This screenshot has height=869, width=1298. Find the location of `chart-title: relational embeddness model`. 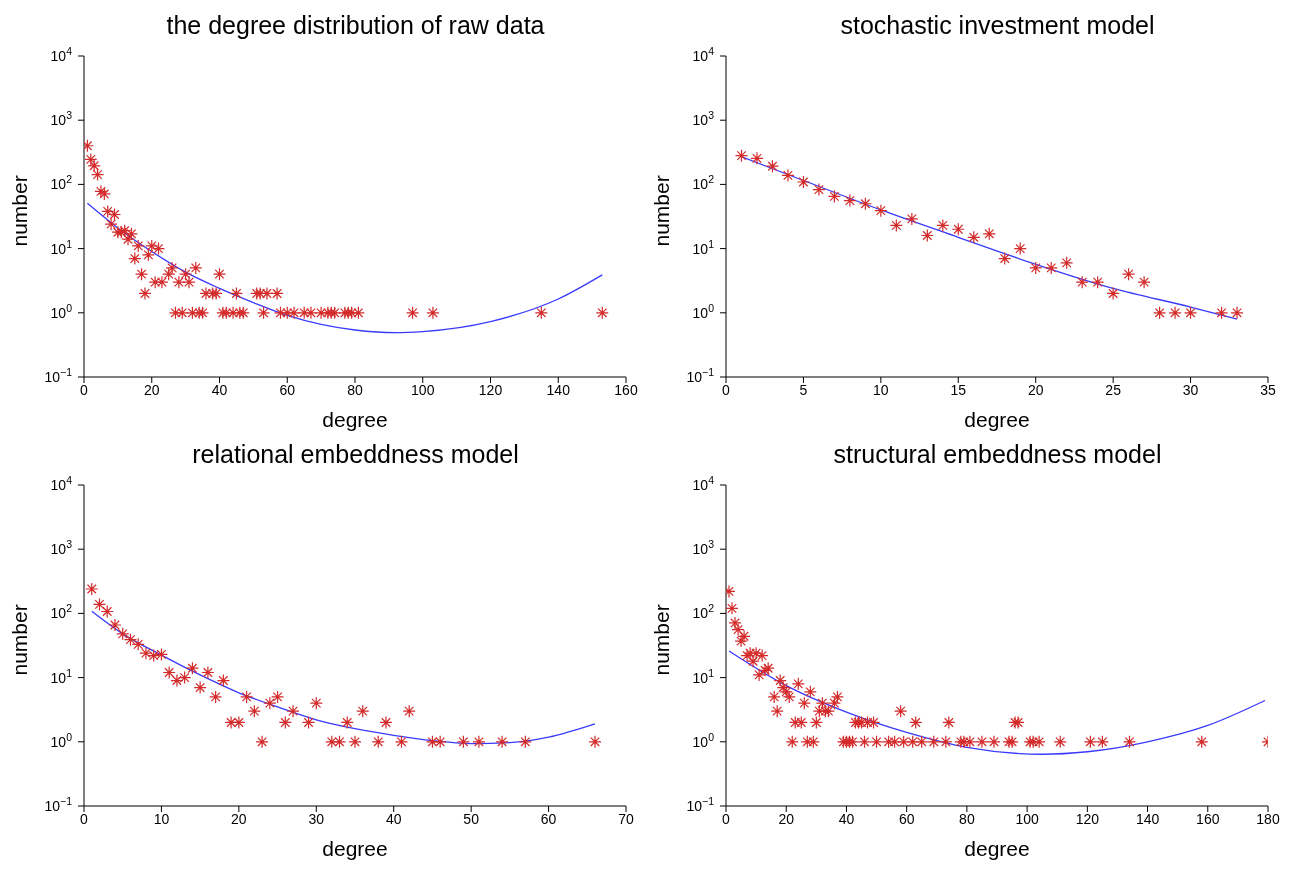

chart-title: relational embeddness model is located at coordinates (355, 454).